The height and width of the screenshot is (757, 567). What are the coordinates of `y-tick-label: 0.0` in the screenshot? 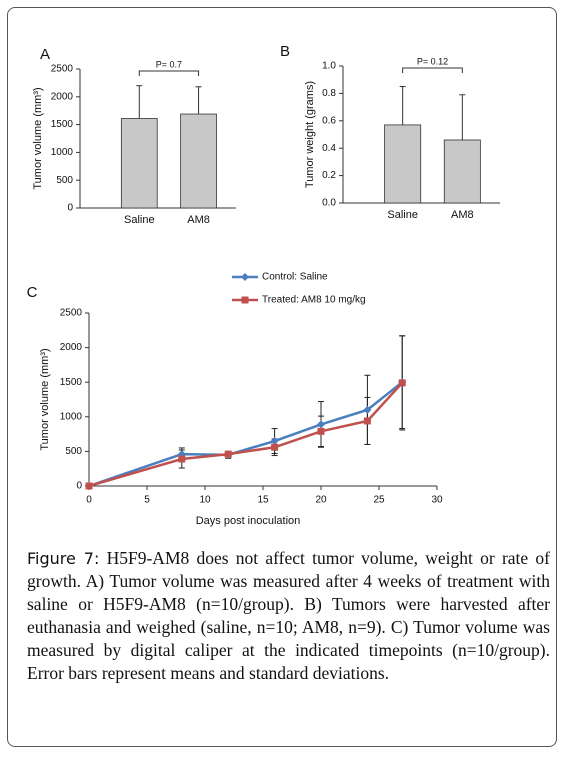 It's located at (329, 203).